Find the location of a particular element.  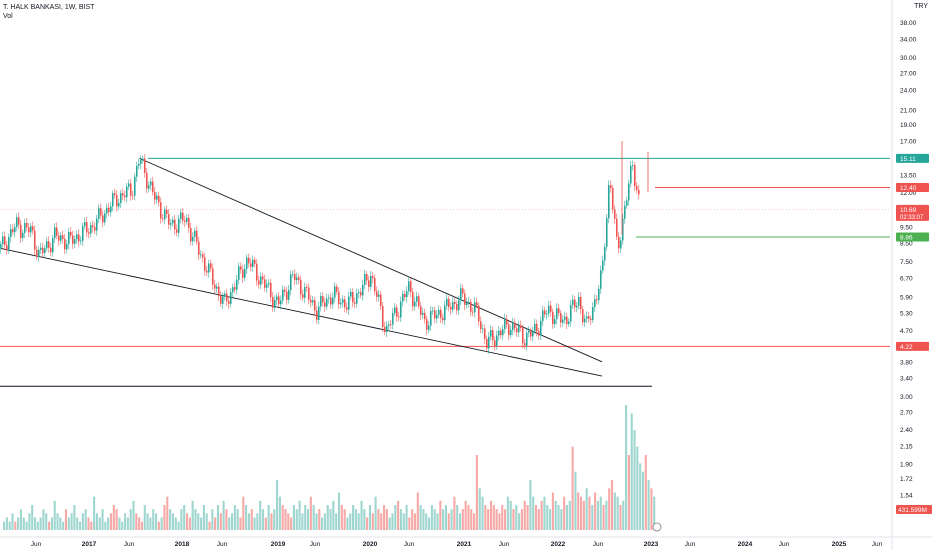

y-tick-label: 3.00 is located at coordinates (906, 397).